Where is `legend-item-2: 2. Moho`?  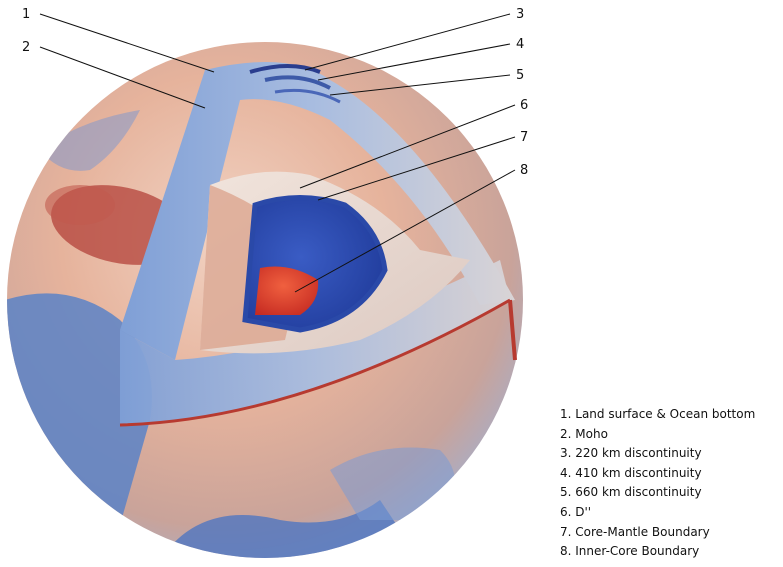 legend-item-2: 2. Moho is located at coordinates (584, 433).